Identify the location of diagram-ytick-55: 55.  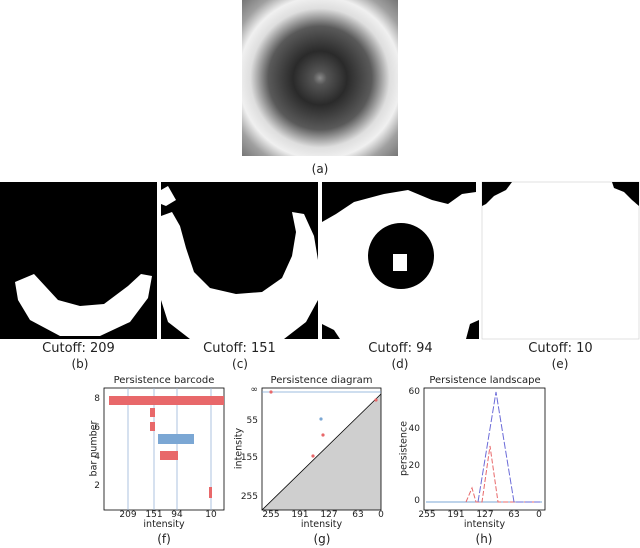
(252, 421).